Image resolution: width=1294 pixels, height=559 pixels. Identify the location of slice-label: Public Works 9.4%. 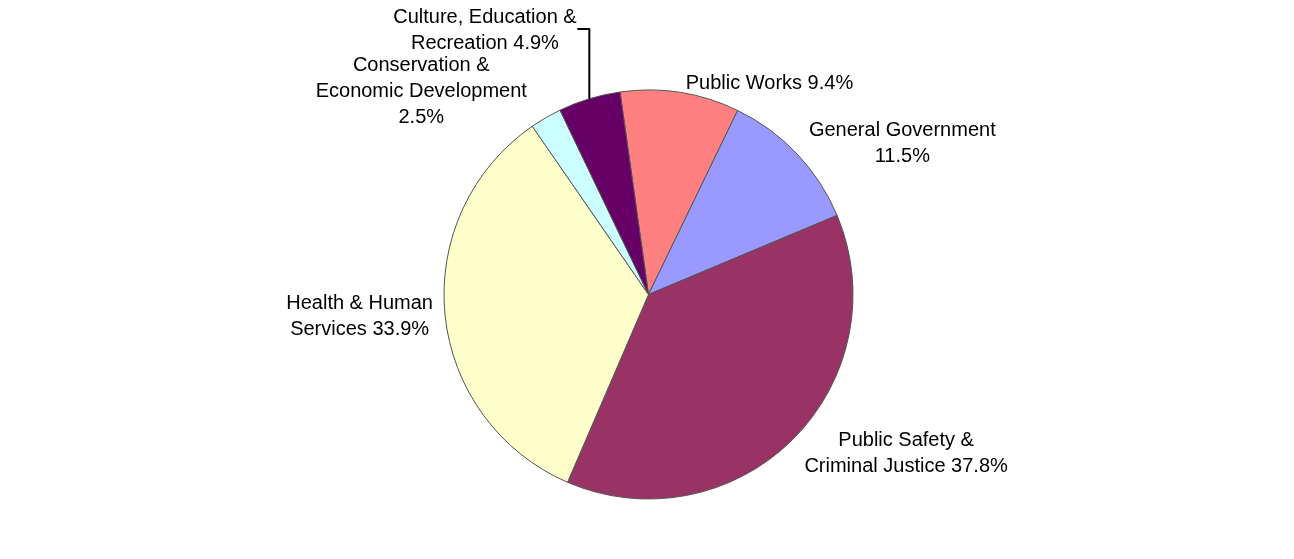
(769, 81).